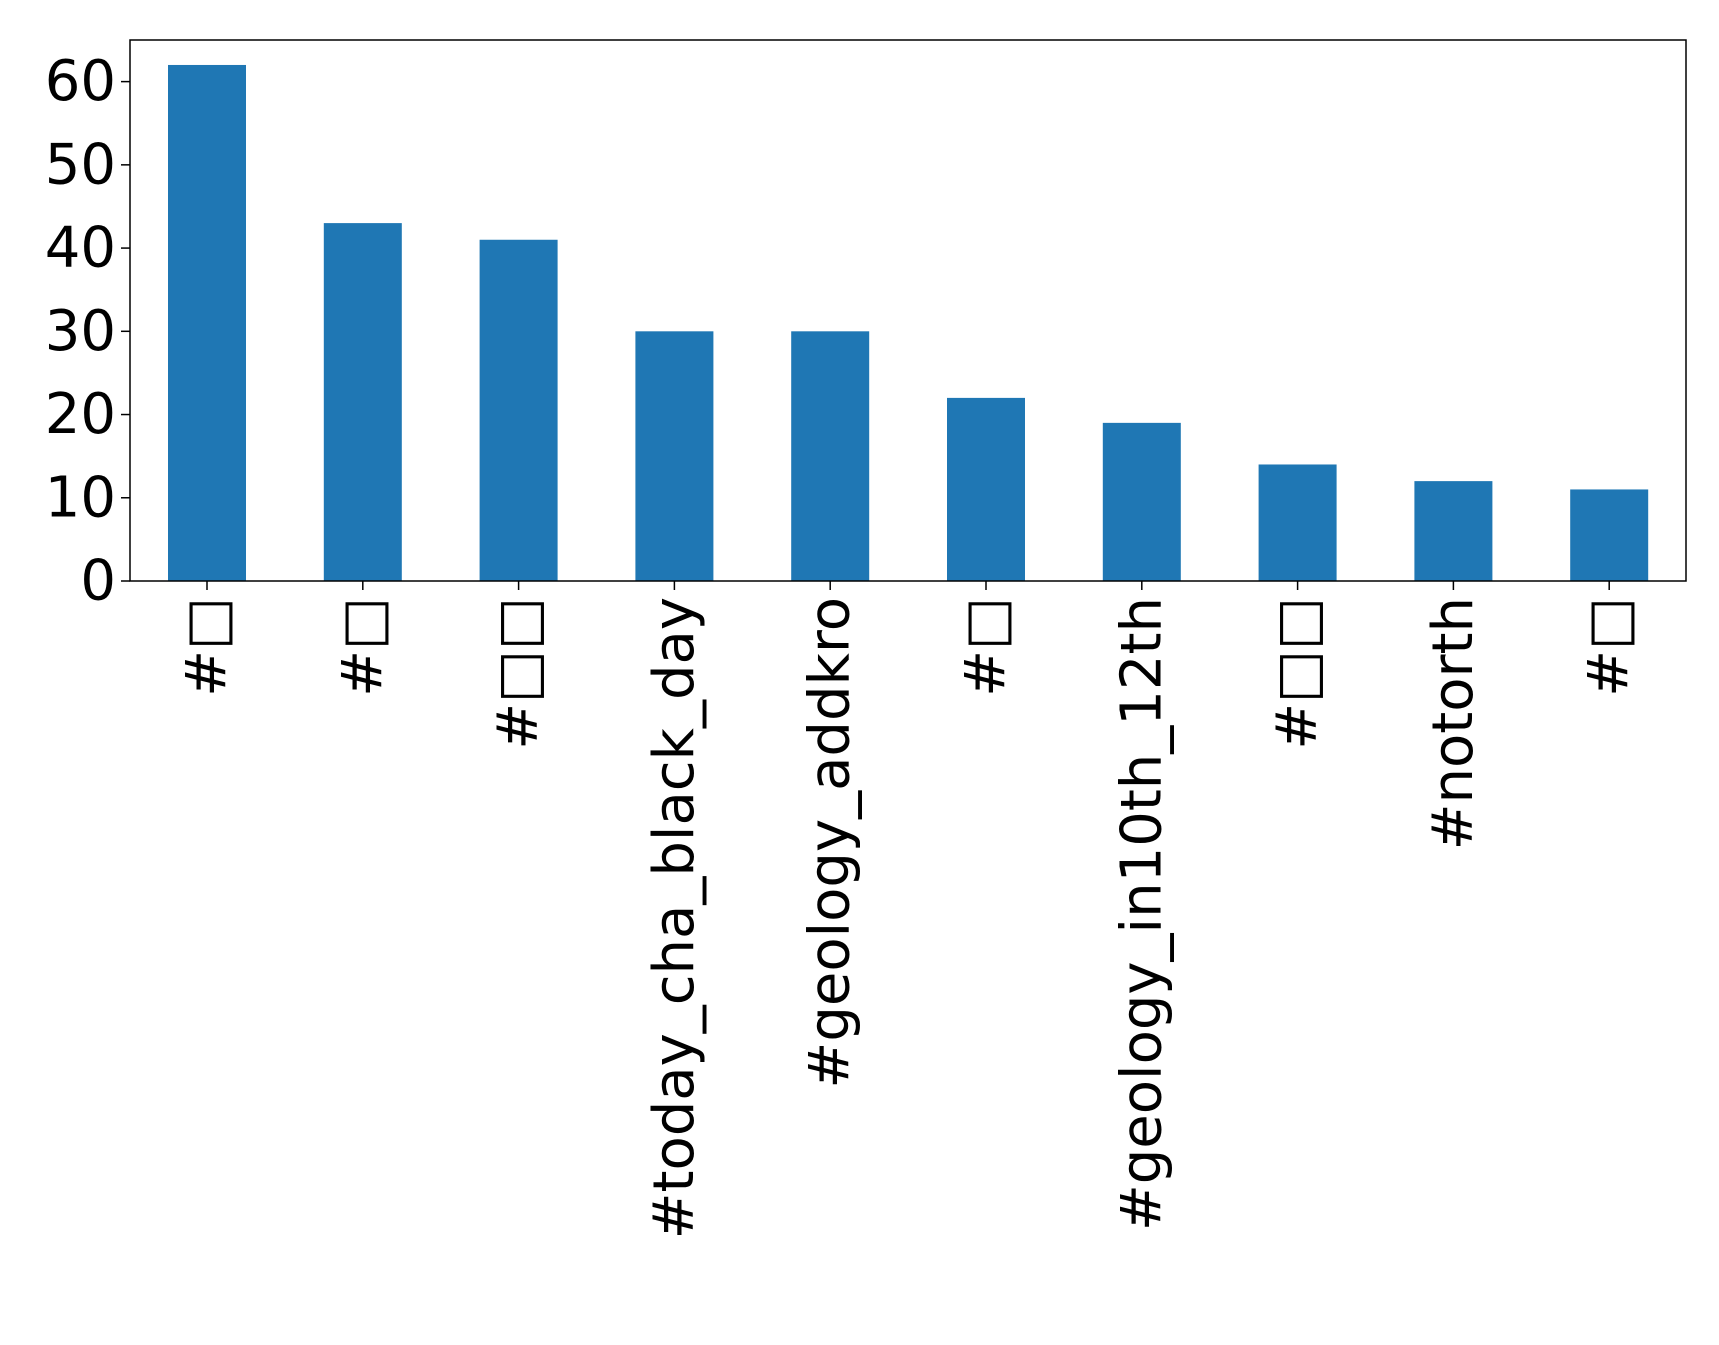  I want to click on y-tick-label-10: 10, so click(80, 497).